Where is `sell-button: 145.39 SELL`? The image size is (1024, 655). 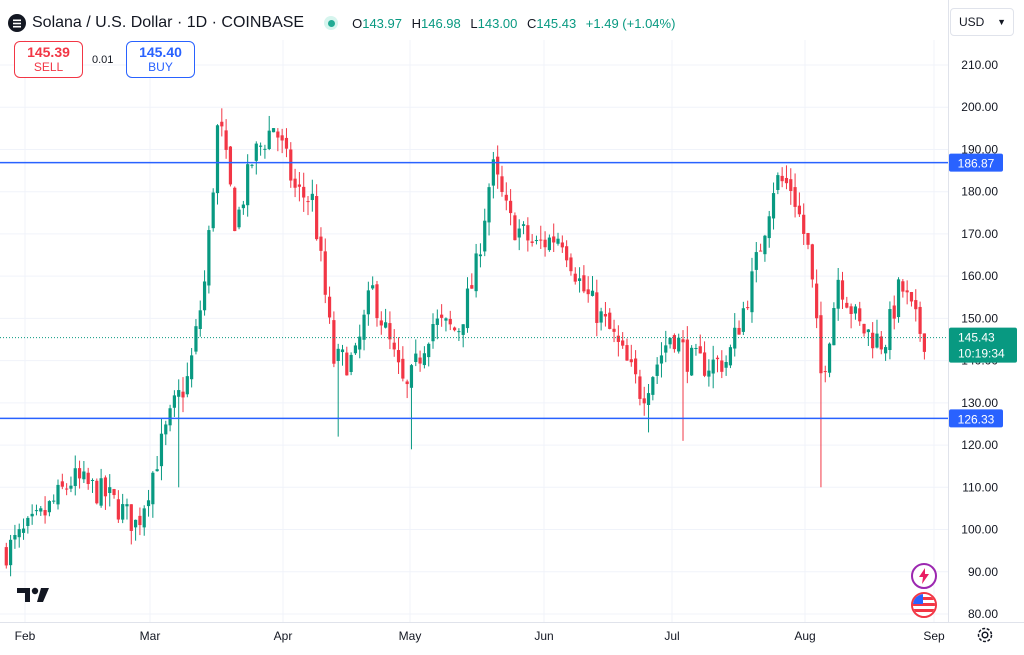 sell-button: 145.39 SELL is located at coordinates (48, 59).